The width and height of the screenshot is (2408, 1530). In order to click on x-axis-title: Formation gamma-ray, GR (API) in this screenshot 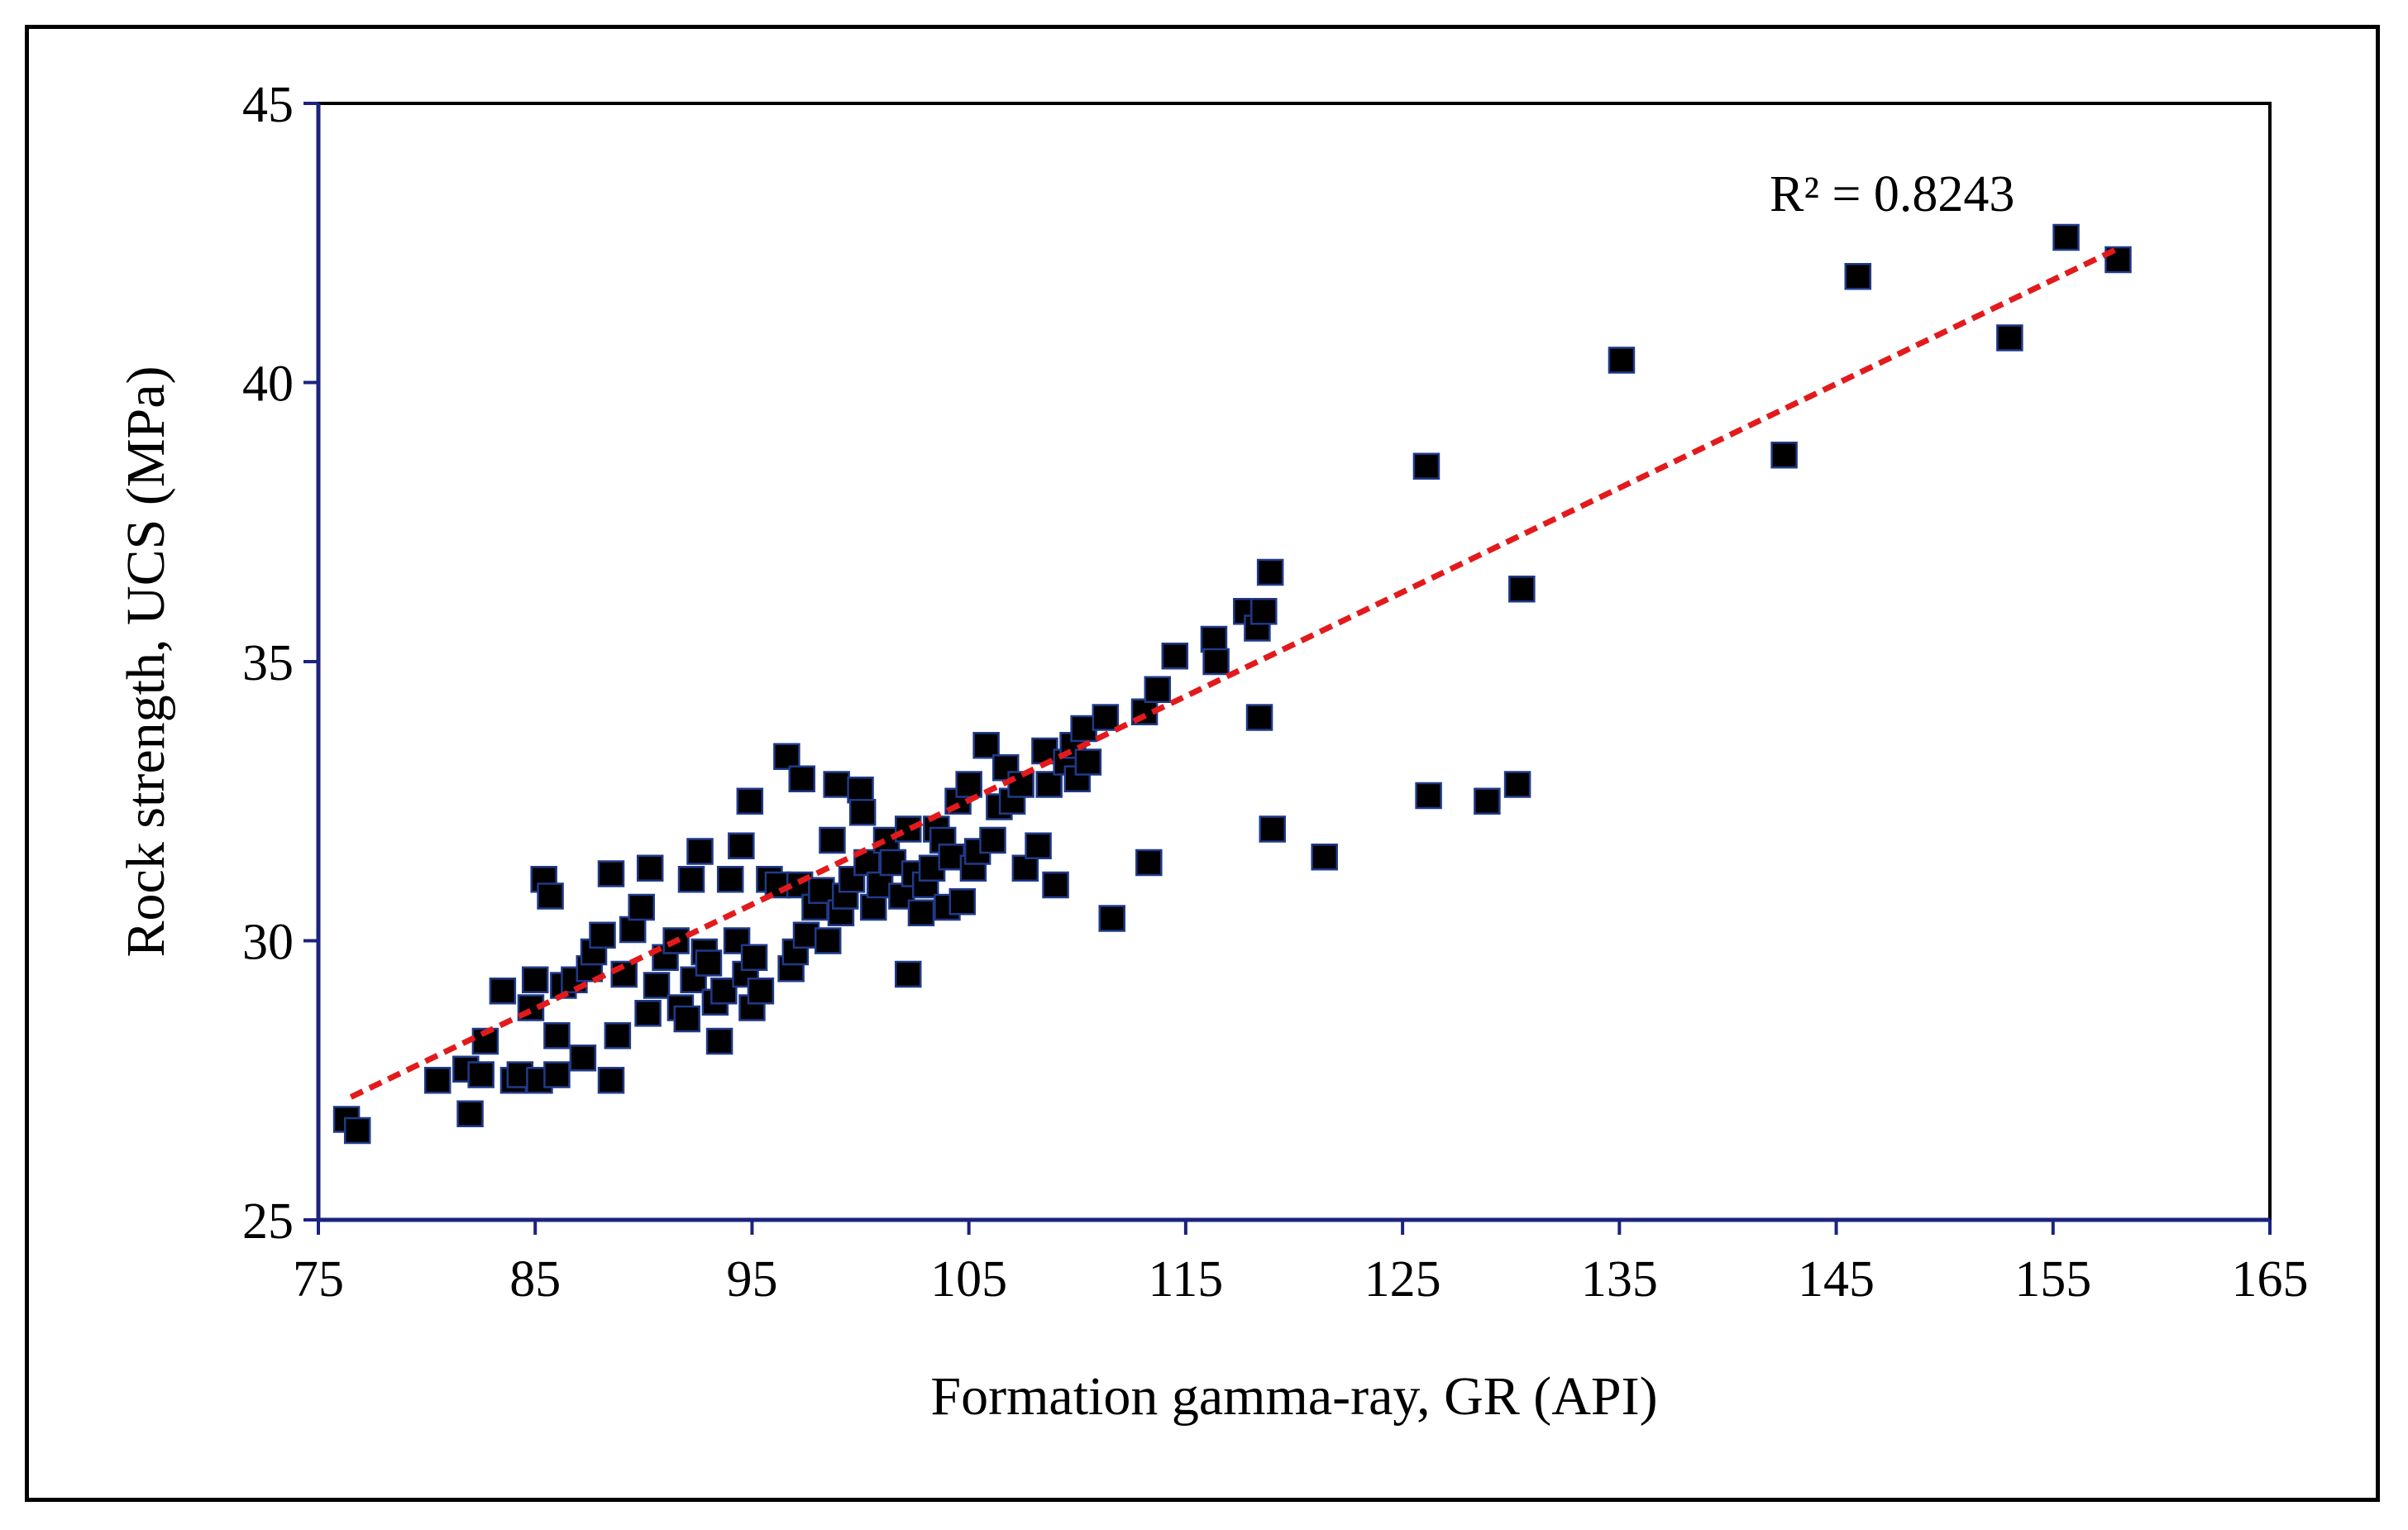, I will do `click(1293, 1396)`.